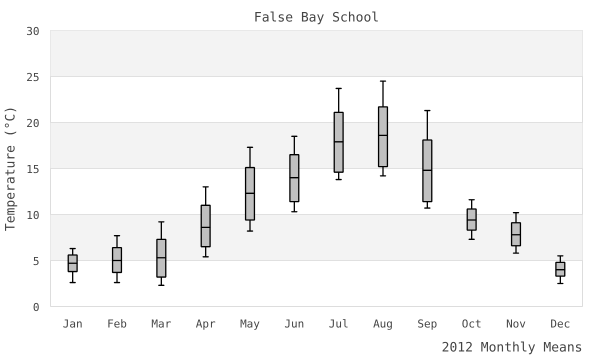  What do you see at coordinates (206, 324) in the screenshot?
I see `x-tick-label: Apr` at bounding box center [206, 324].